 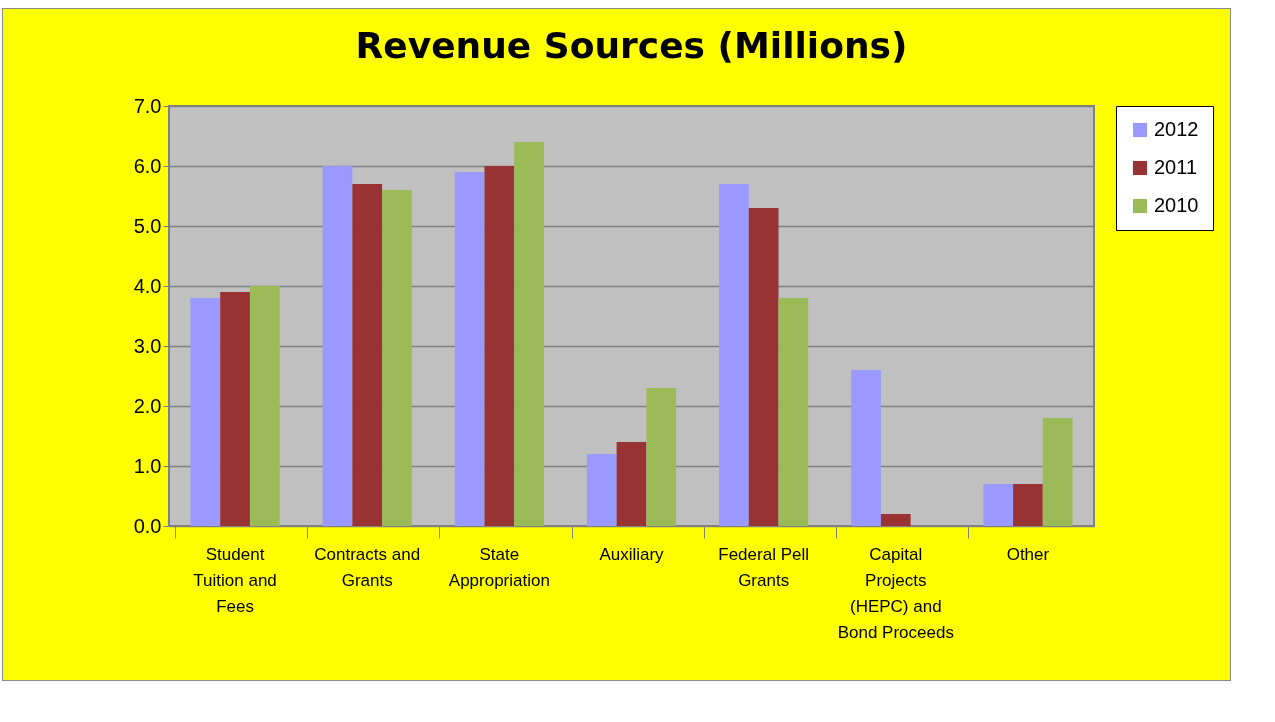 What do you see at coordinates (763, 567) in the screenshot?
I see `x-tick-label: Federal Pell Grants` at bounding box center [763, 567].